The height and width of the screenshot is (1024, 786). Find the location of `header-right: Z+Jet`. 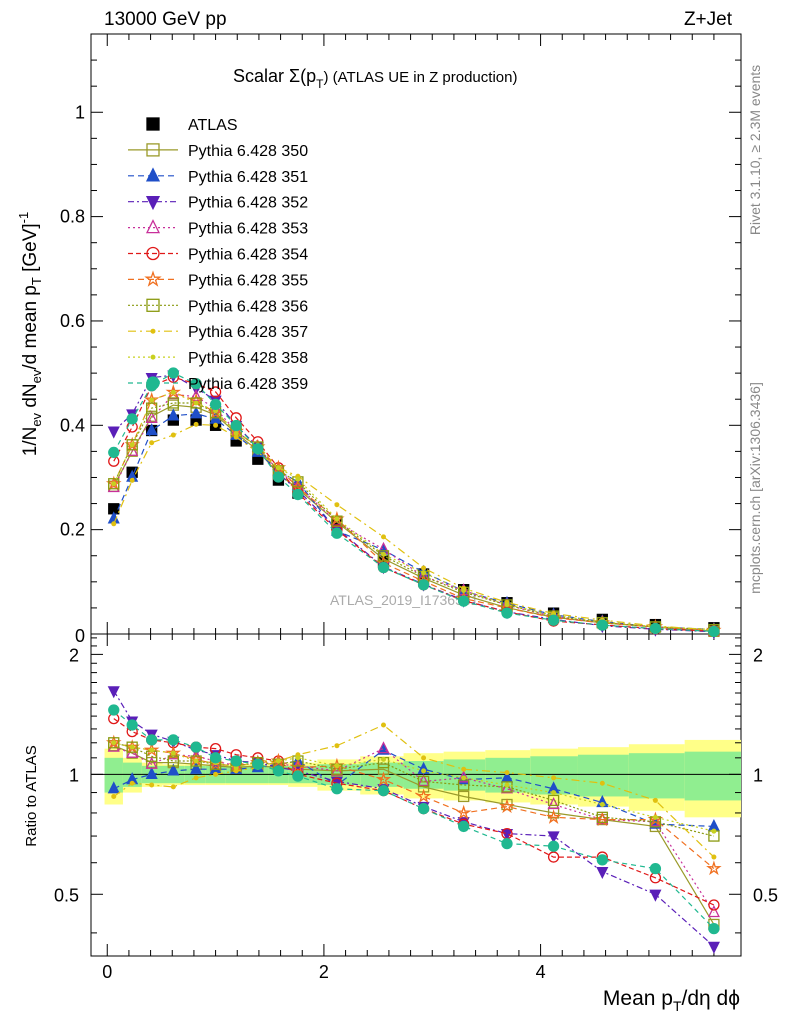

header-right: Z+Jet is located at coordinates (708, 19).